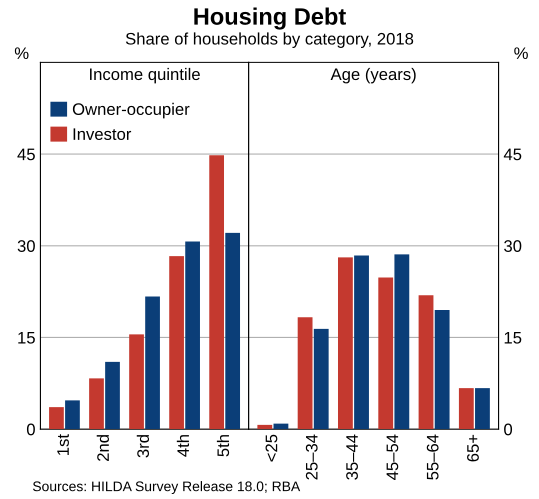 Image resolution: width=539 pixels, height=499 pixels. Describe the element at coordinates (270, 40) in the screenshot. I see `chart-subtitle: Share of households by category, 2018` at that location.